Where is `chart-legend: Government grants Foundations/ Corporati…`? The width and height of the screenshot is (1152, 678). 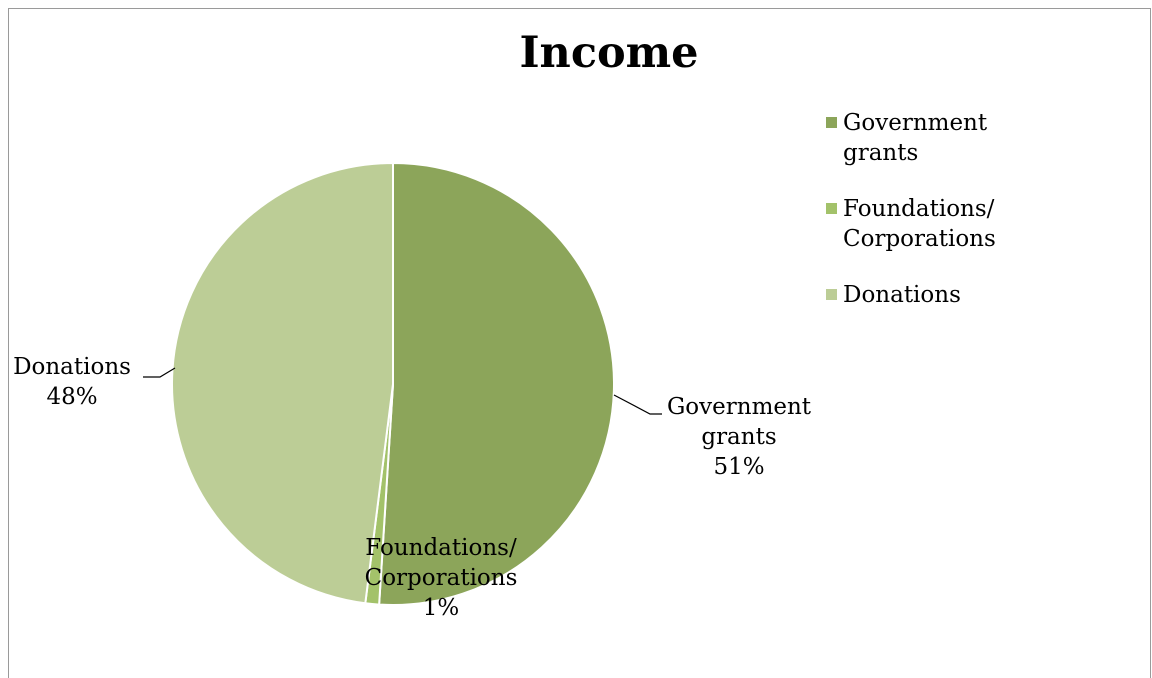 chart-legend: Government grants Foundations/ Corporati… is located at coordinates (929, 222).